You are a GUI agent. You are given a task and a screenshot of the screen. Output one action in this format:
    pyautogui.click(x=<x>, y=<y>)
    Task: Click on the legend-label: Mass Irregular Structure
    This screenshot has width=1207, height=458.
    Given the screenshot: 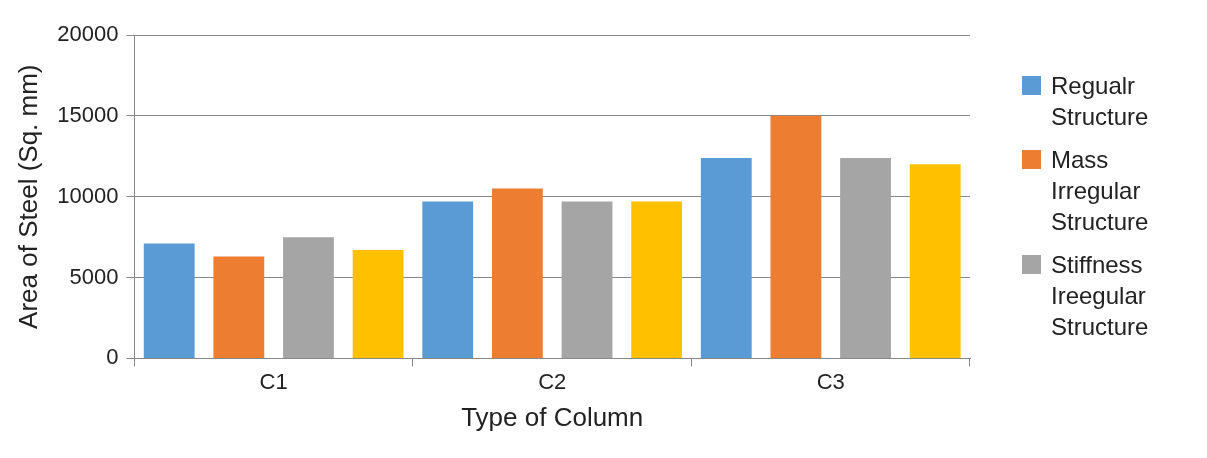 What is the action you would take?
    pyautogui.click(x=1100, y=191)
    